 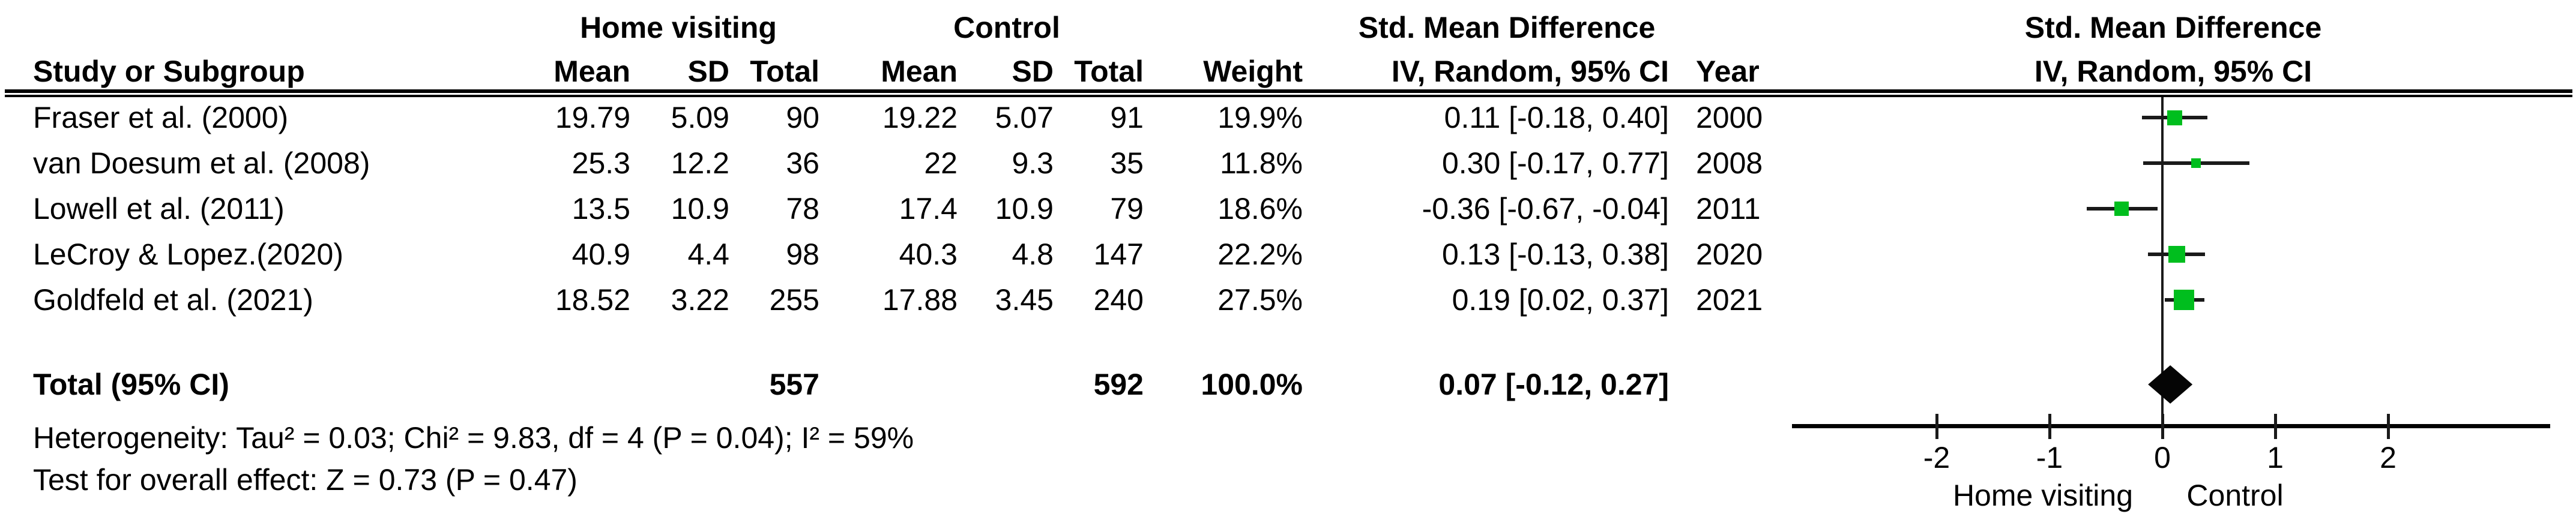 What do you see at coordinates (1729, 255) in the screenshot?
I see `year-value: 2020` at bounding box center [1729, 255].